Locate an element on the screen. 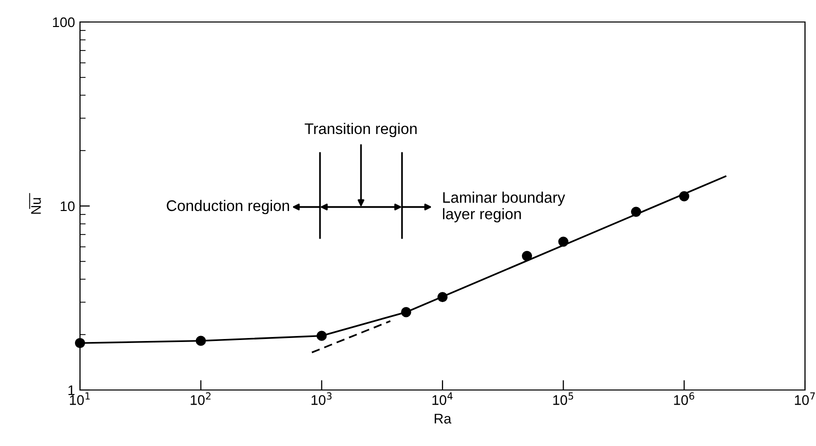 The image size is (816, 446). x-tick-label: 10$^{6}$ is located at coordinates (684, 398).